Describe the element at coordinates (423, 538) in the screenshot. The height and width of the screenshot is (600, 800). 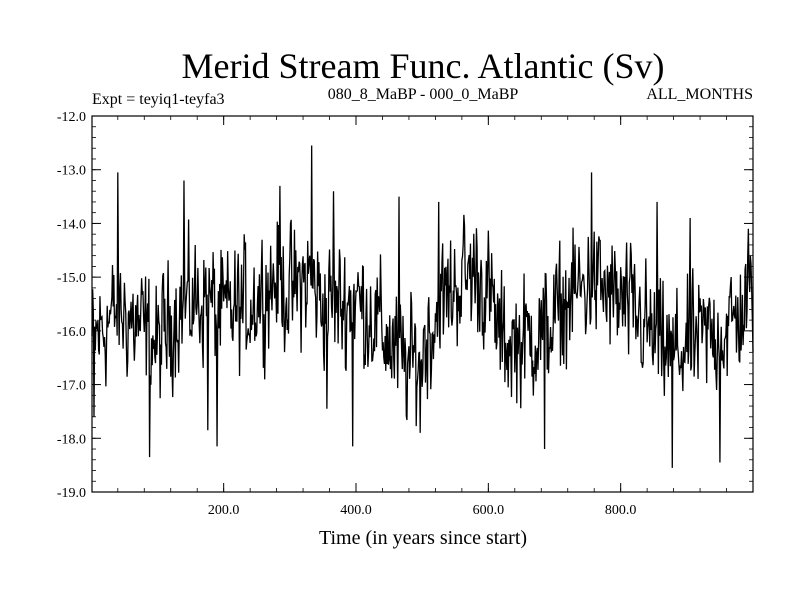
I see `x-axis-label: Time (in years since start)` at that location.